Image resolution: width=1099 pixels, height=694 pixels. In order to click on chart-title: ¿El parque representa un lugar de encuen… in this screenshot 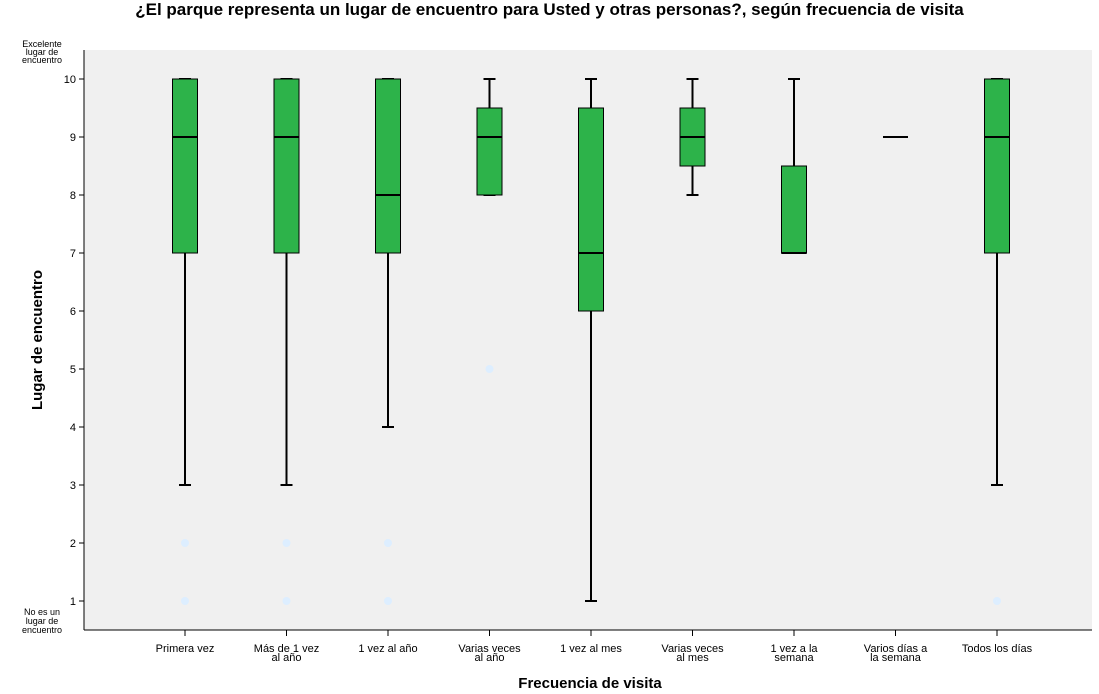, I will do `click(549, 9)`.